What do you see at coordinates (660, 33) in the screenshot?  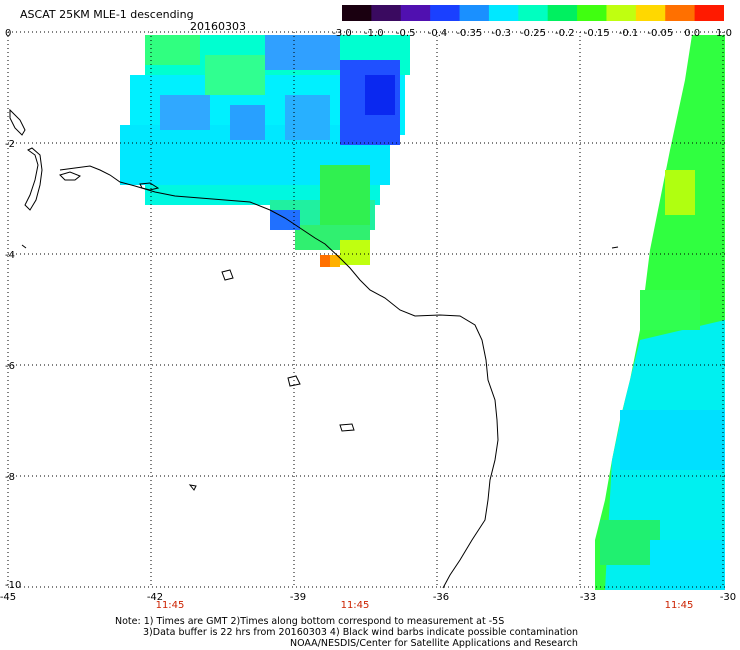 I see `colorbar-label: -0.05` at bounding box center [660, 33].